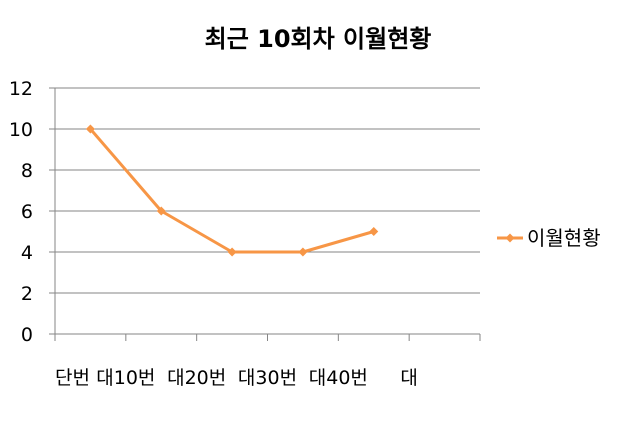  I want to click on x-axis-tick-labels: 단번 대10번 대20번 대30번 대40번 대, so click(236, 378).